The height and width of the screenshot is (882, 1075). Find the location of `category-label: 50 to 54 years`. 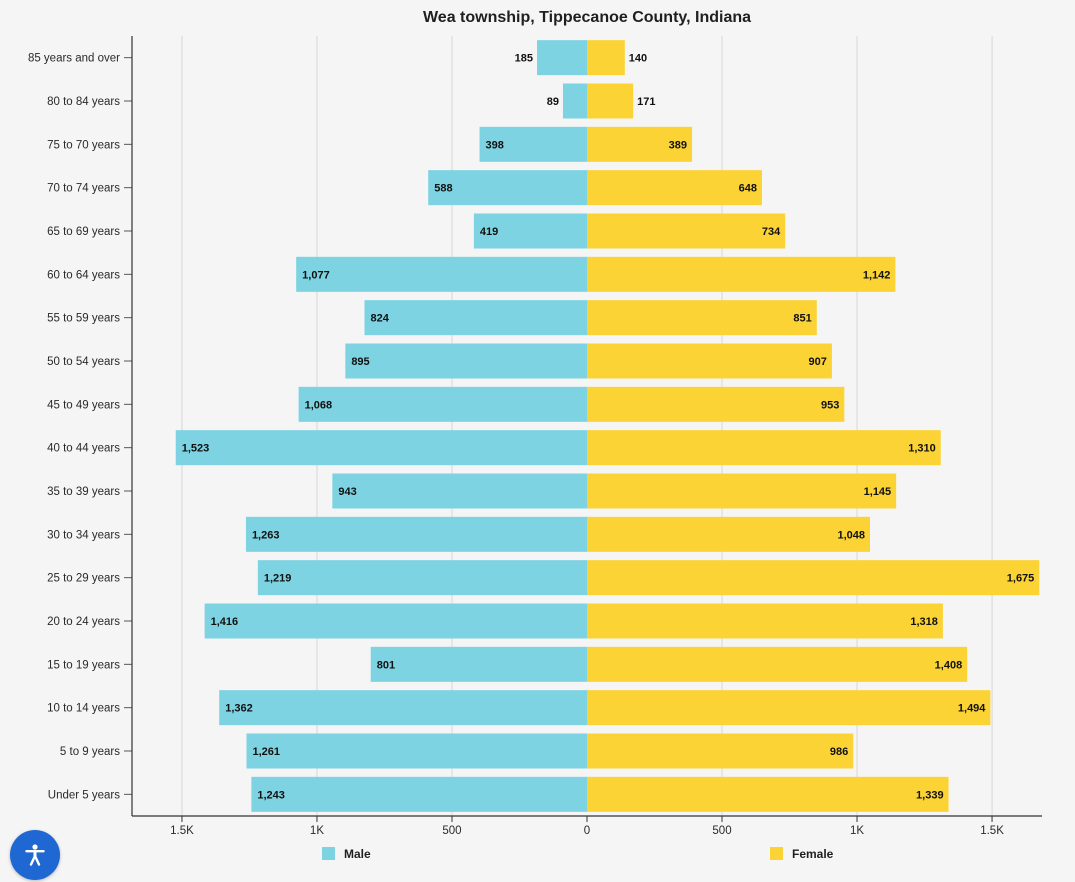

category-label: 50 to 54 years is located at coordinates (83, 362).